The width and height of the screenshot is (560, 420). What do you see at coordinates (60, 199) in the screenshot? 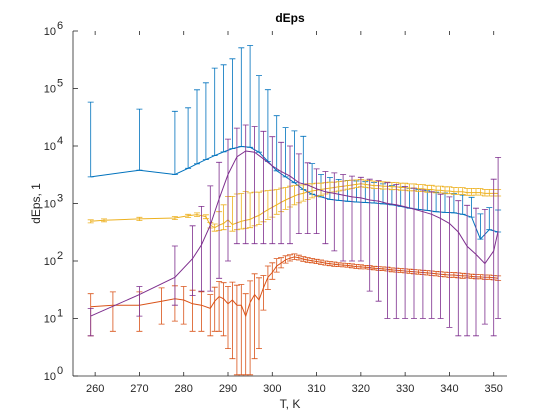
I see `y-tick-exponent: 3` at bounding box center [60, 199].